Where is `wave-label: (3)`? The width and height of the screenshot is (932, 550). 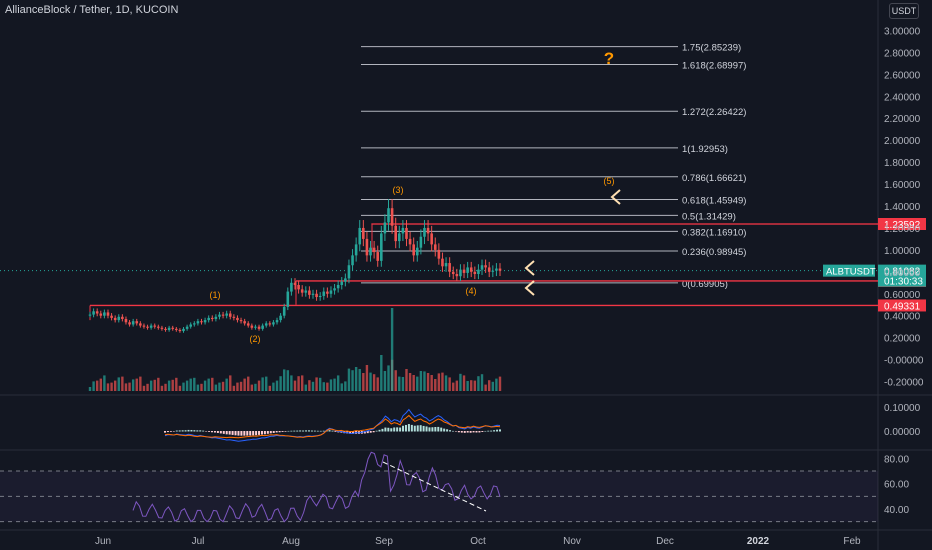
wave-label: (3) is located at coordinates (398, 190).